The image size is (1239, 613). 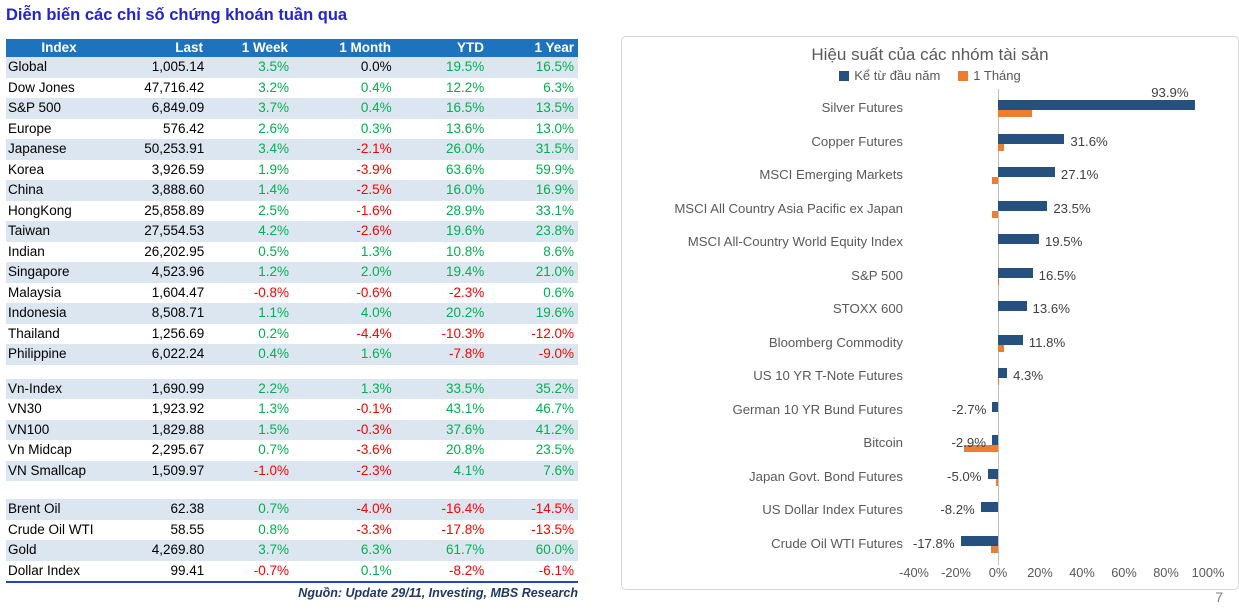 What do you see at coordinates (465, 148) in the screenshot?
I see `value-cell: 26.0%` at bounding box center [465, 148].